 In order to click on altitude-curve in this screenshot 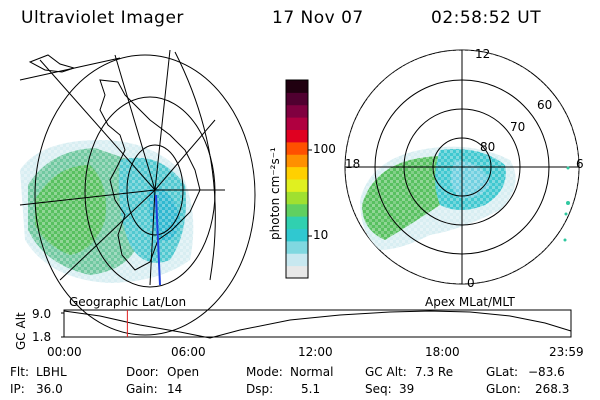, I will do `click(317, 324)`.